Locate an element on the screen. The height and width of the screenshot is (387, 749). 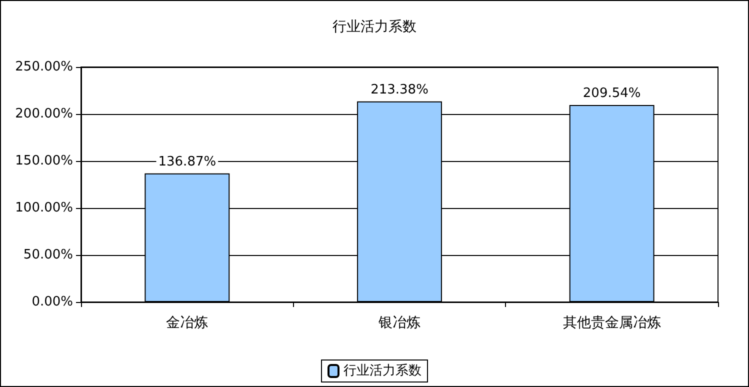
x-tick-label: 金冶炼 is located at coordinates (187, 323).